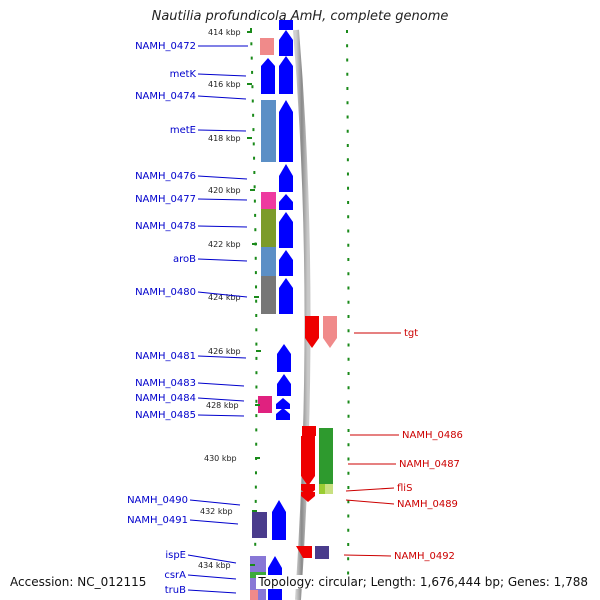  I want to click on forward-gene-label: NAMH_0485, so click(165, 415).